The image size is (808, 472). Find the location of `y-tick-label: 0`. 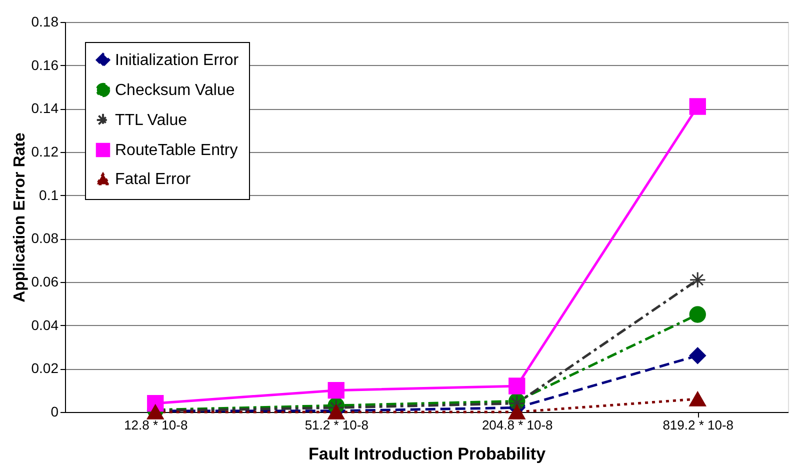

y-tick-label: 0 is located at coordinates (54, 412).